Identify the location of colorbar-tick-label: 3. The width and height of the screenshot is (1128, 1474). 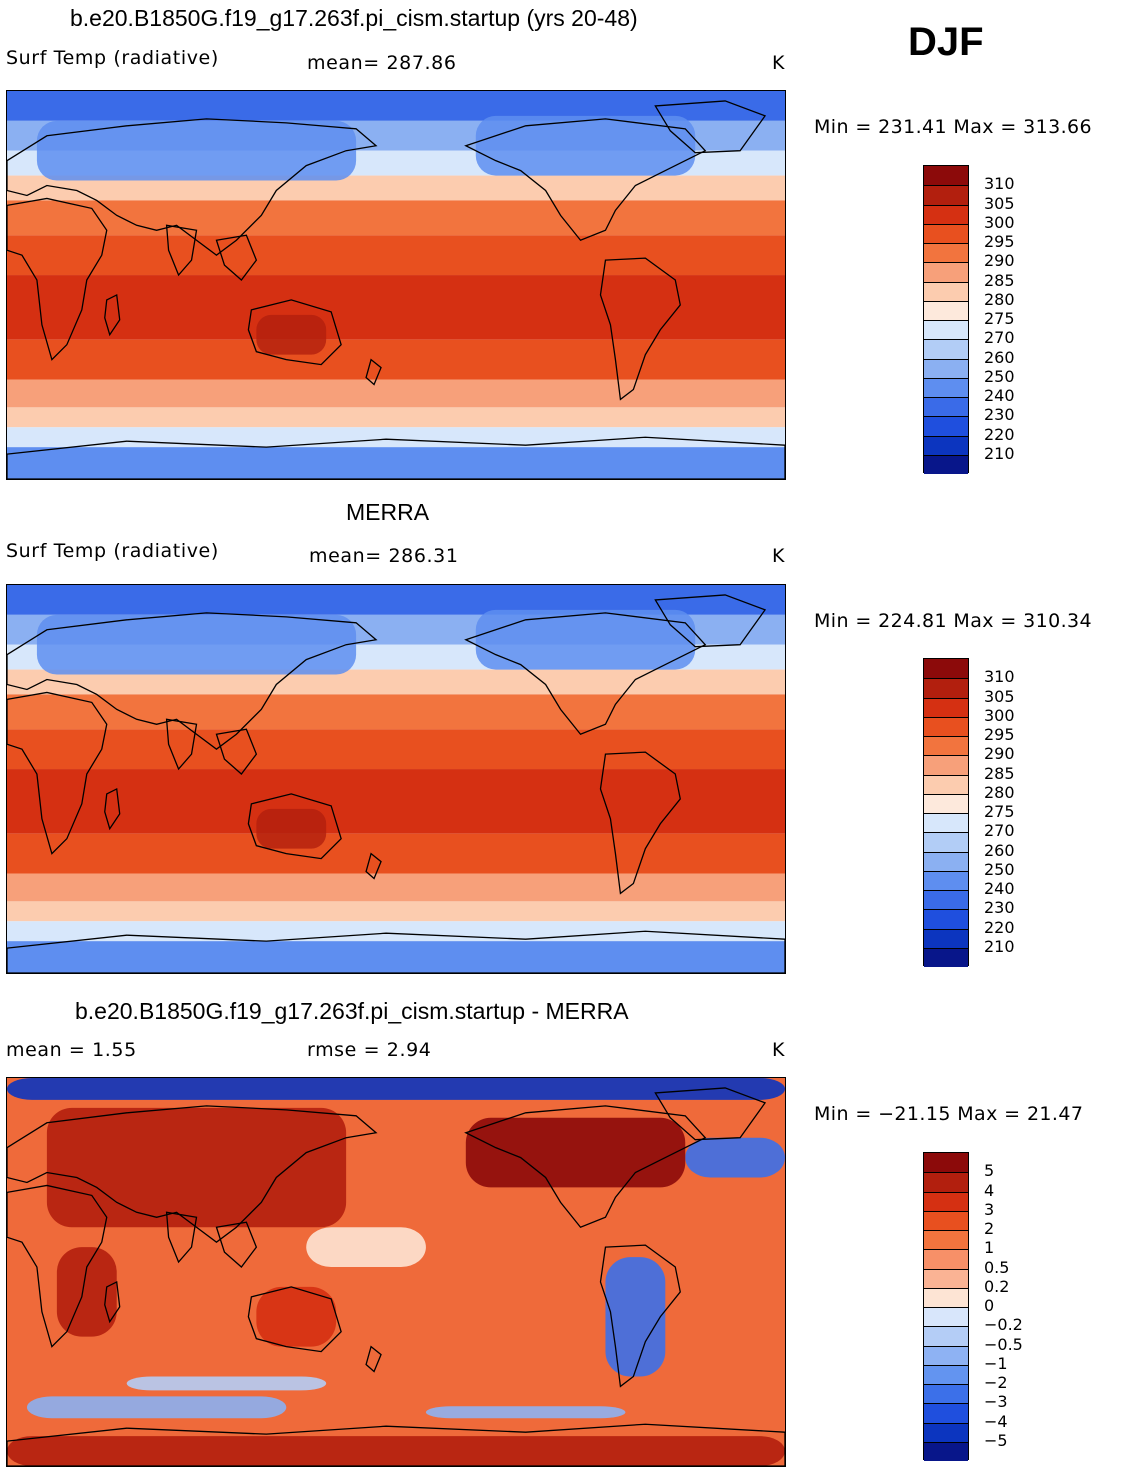
(989, 1209).